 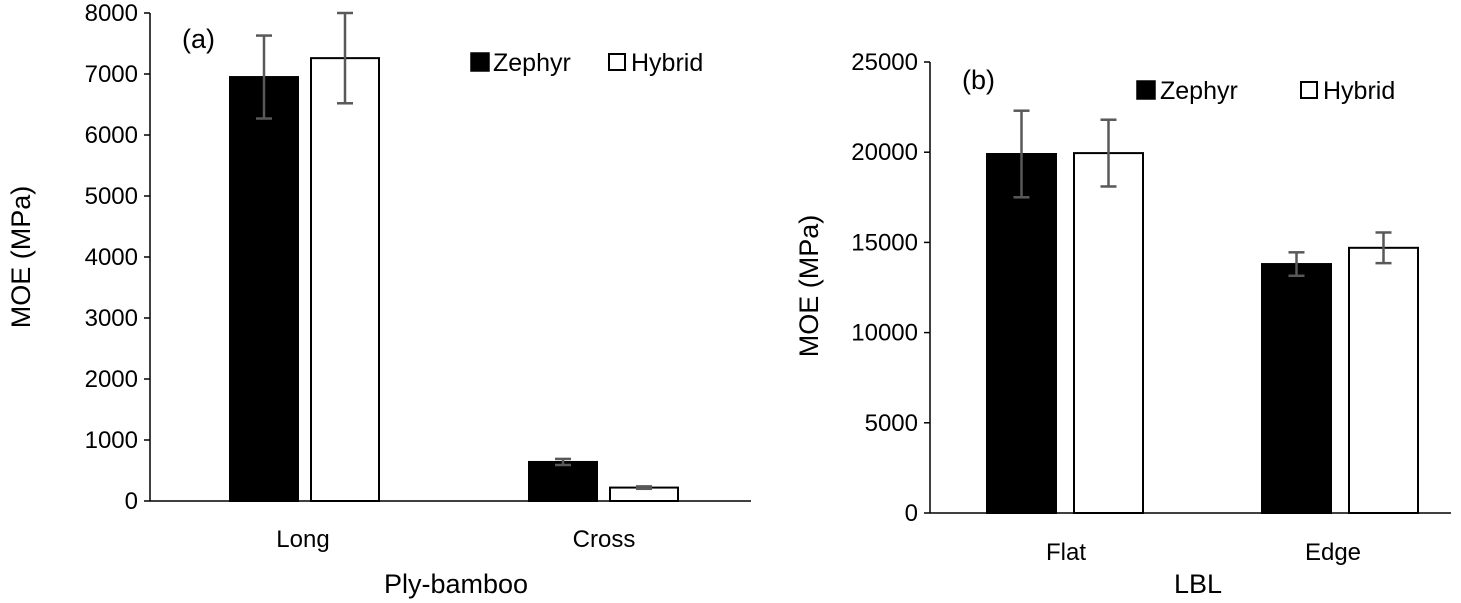 What do you see at coordinates (111, 440) in the screenshot?
I see `y-tick-label: 1000` at bounding box center [111, 440].